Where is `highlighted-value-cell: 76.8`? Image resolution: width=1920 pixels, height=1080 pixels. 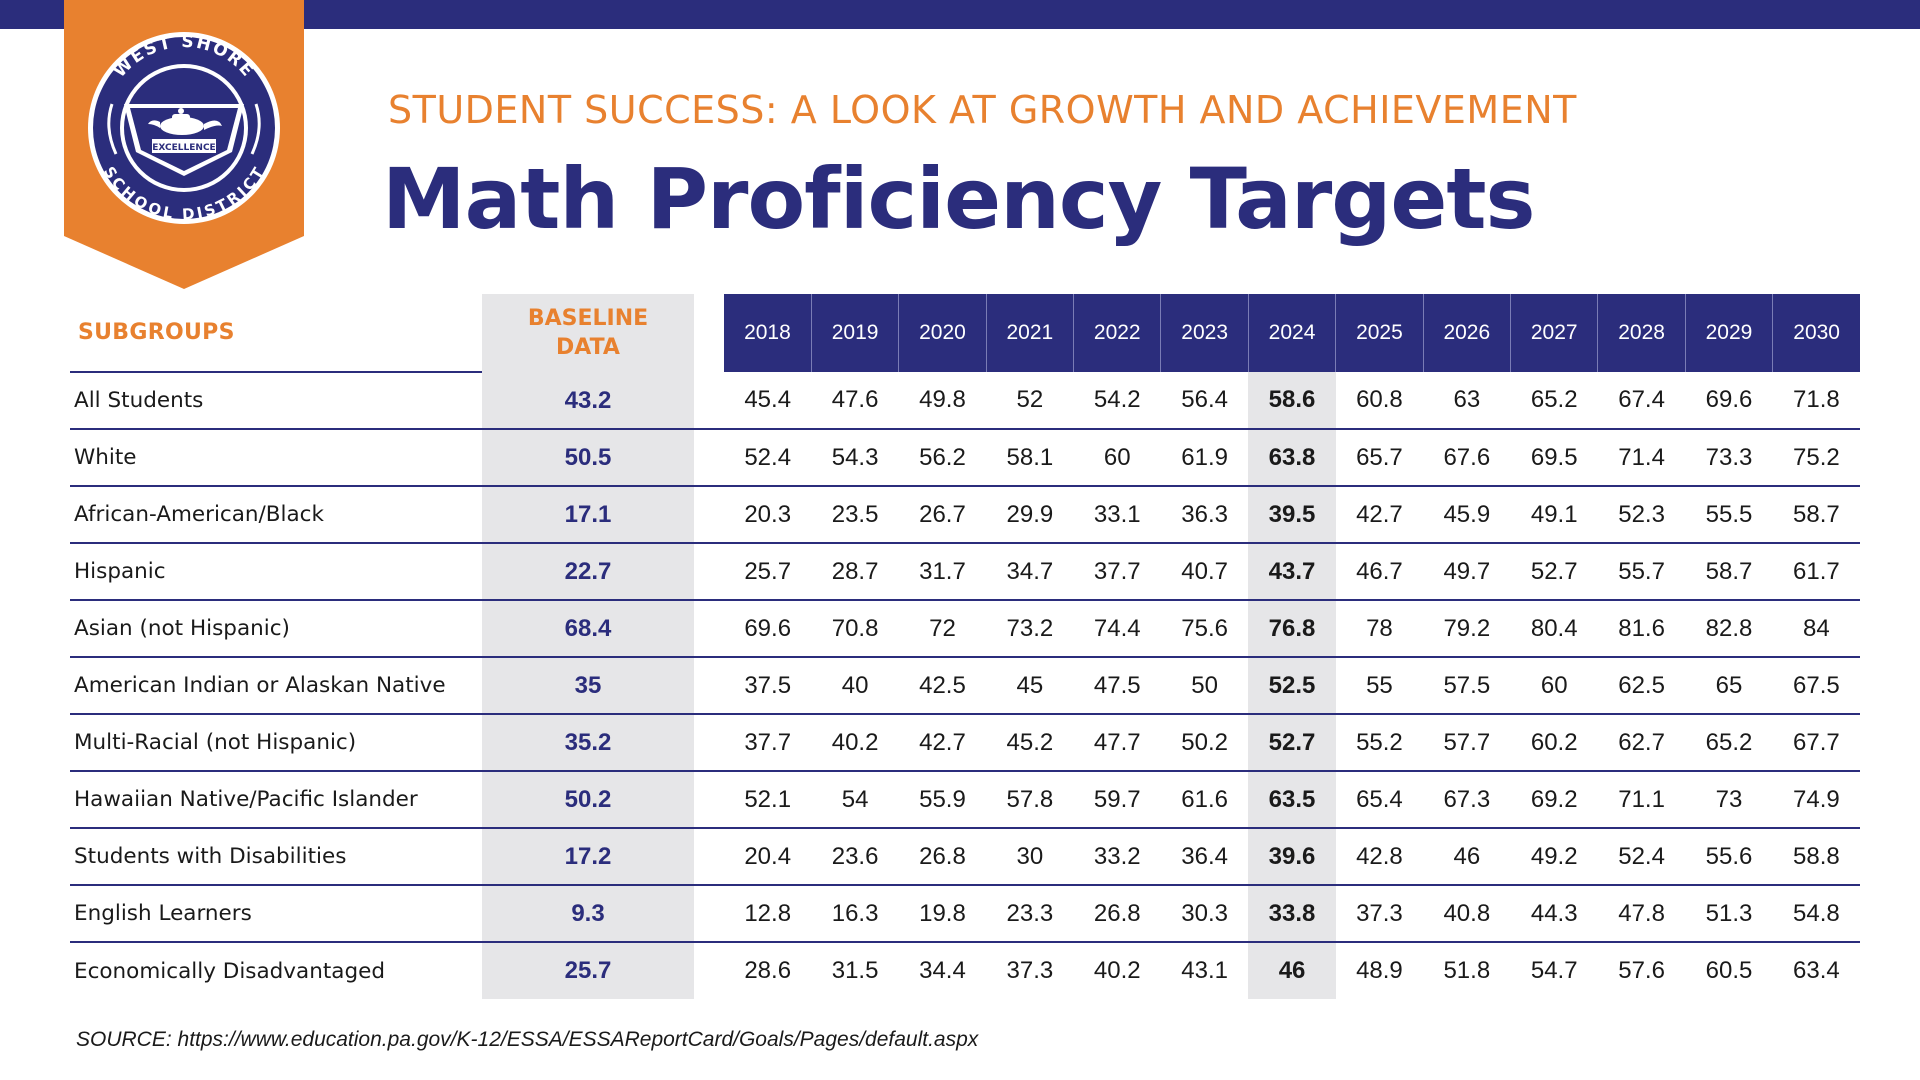 highlighted-value-cell: 76.8 is located at coordinates (1292, 629).